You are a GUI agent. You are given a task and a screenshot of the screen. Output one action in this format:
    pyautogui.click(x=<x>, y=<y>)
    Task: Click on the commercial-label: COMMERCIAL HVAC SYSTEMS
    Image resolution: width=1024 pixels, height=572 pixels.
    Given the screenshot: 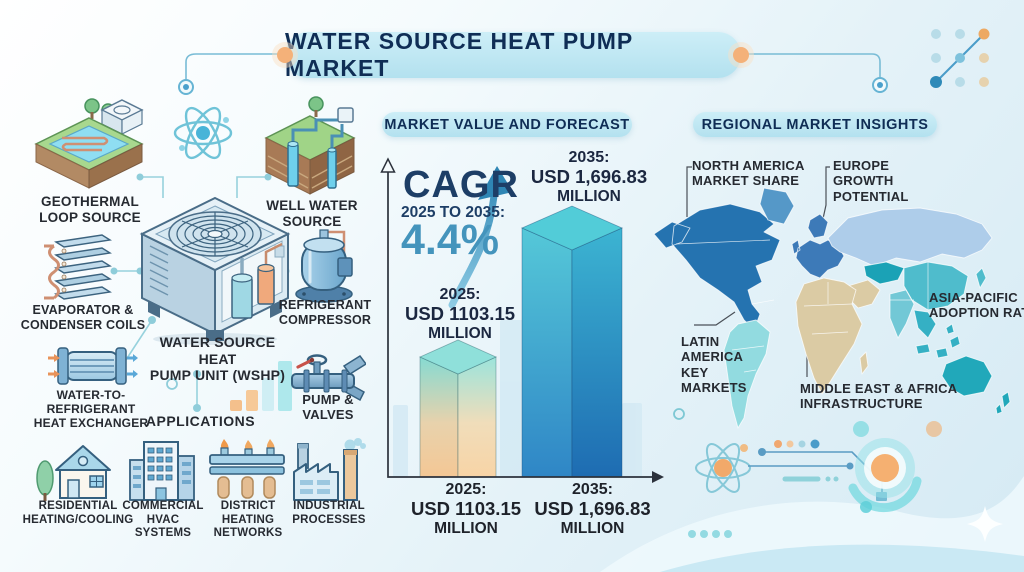 What is the action you would take?
    pyautogui.click(x=163, y=520)
    